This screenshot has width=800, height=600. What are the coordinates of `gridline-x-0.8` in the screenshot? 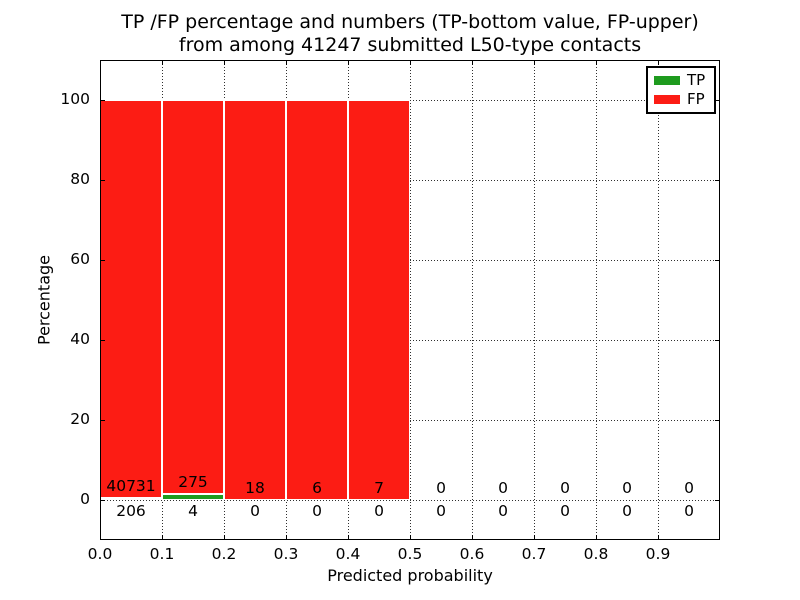 It's located at (596, 300).